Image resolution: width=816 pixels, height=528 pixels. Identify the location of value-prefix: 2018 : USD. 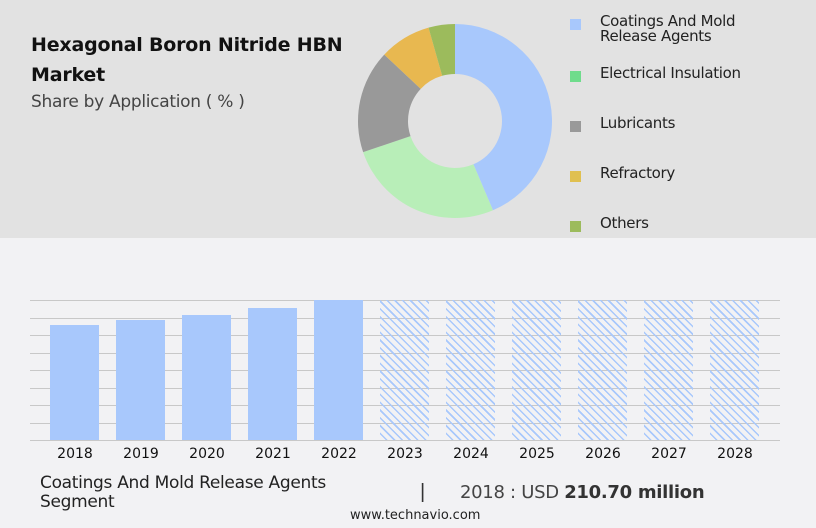
(509, 492).